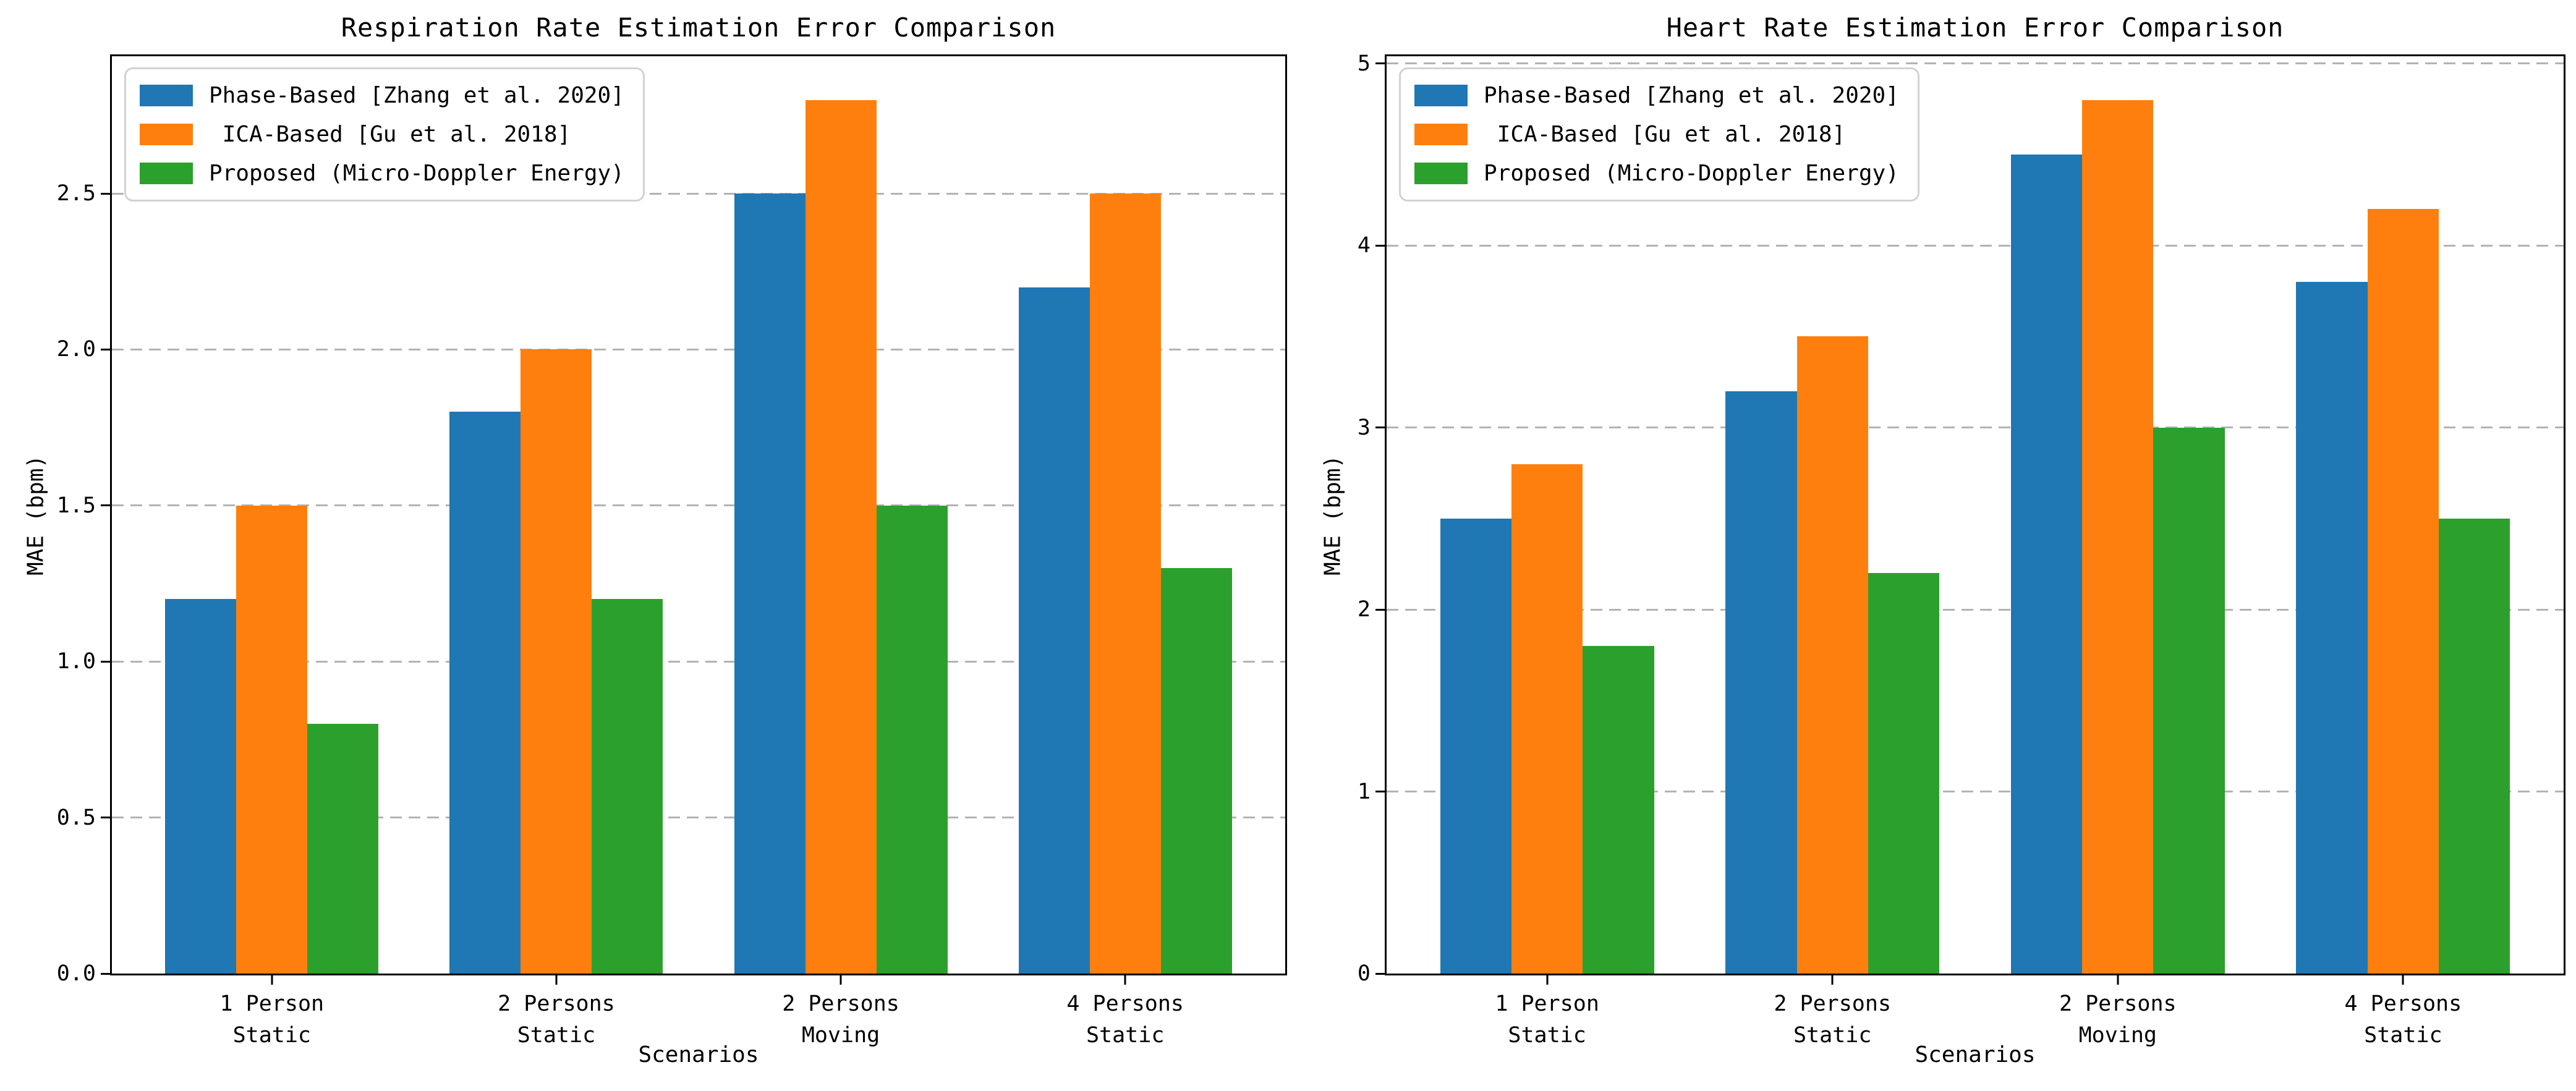 The height and width of the screenshot is (1091, 2576). I want to click on y-tick-label: 2, so click(1364, 609).